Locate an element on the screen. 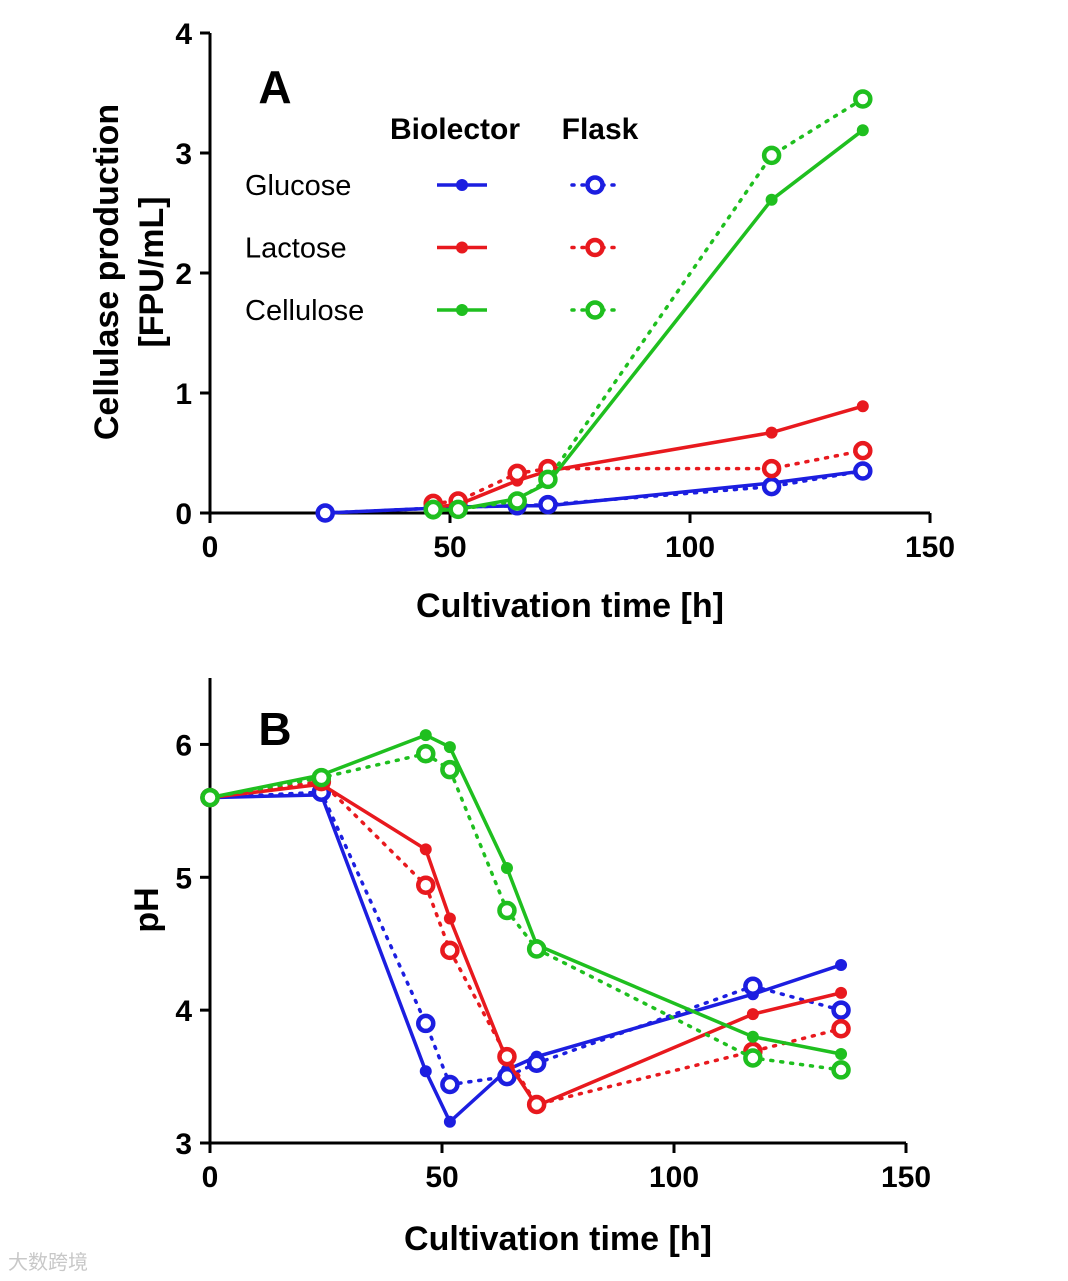 The height and width of the screenshot is (1281, 1068). y-tick-label: 0 is located at coordinates (183, 514).